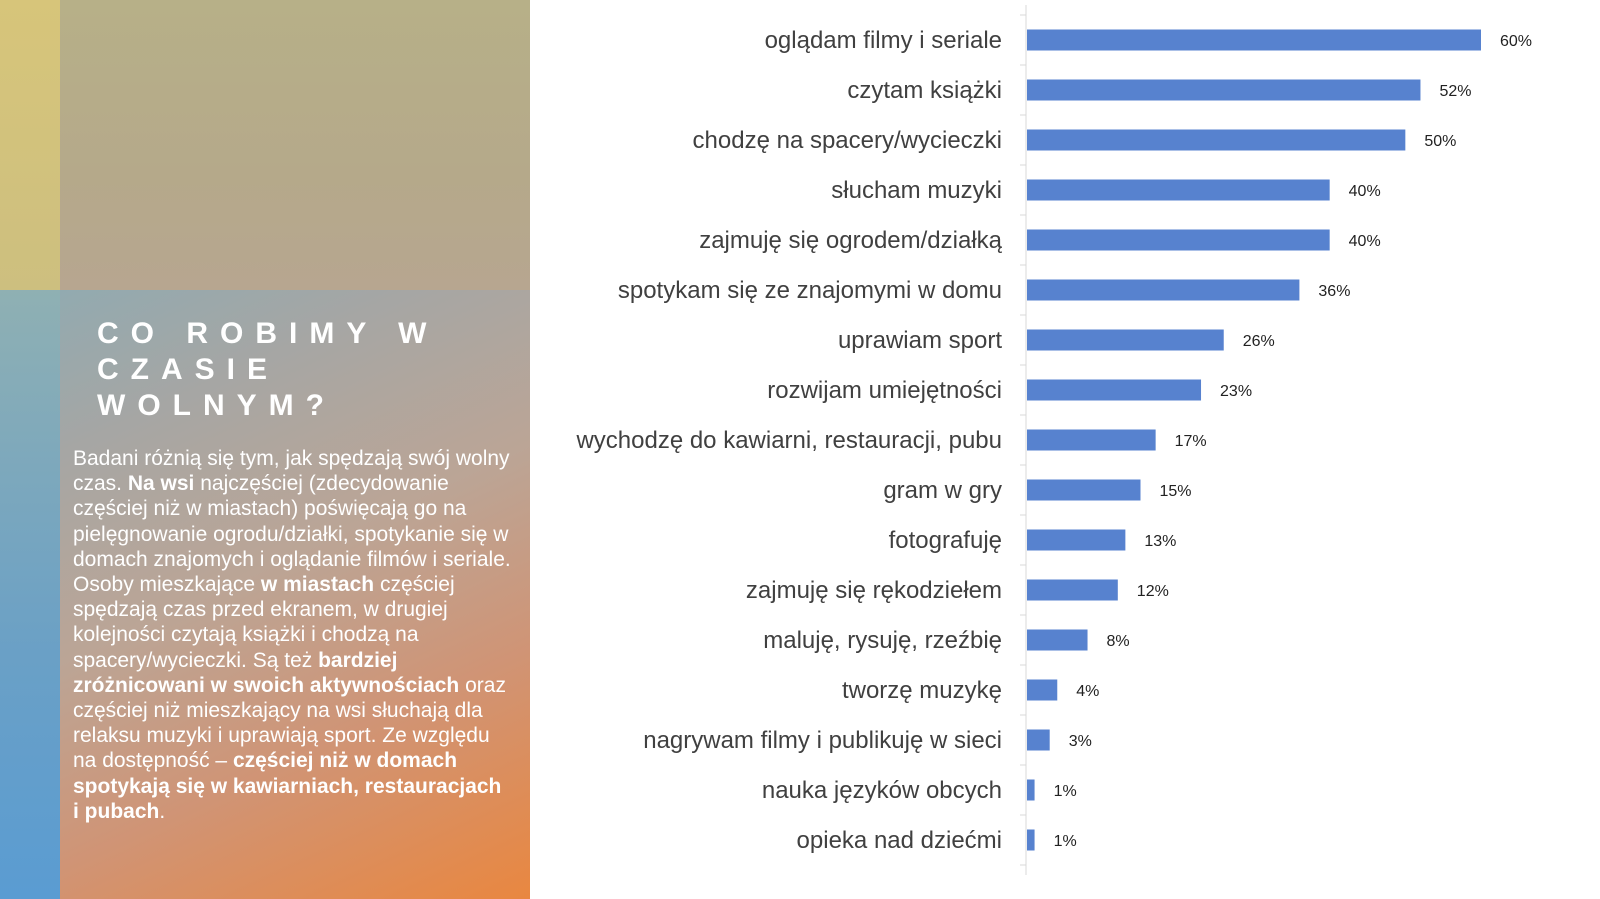  What do you see at coordinates (1455, 91) in the screenshot?
I see `value-label: 52%` at bounding box center [1455, 91].